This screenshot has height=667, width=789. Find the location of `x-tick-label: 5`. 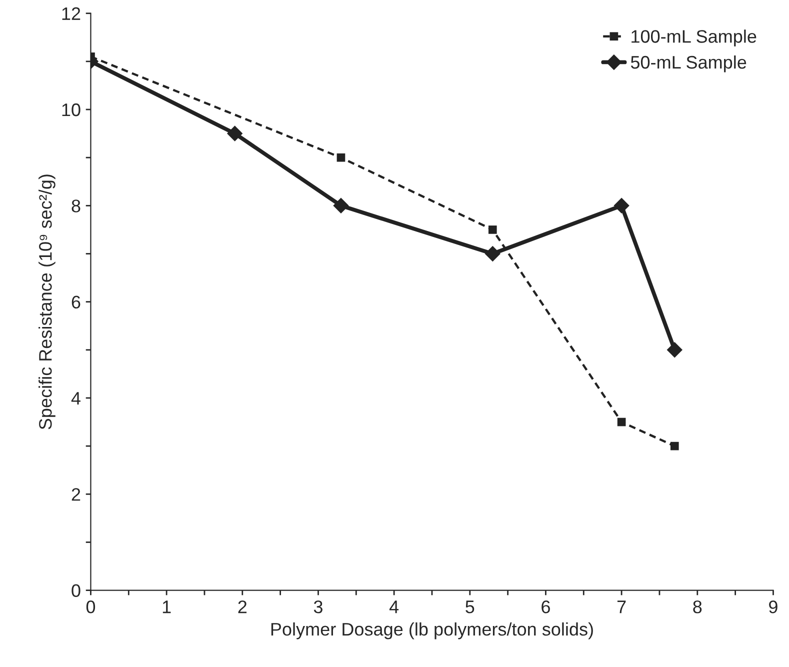

x-tick-label: 5 is located at coordinates (470, 607).